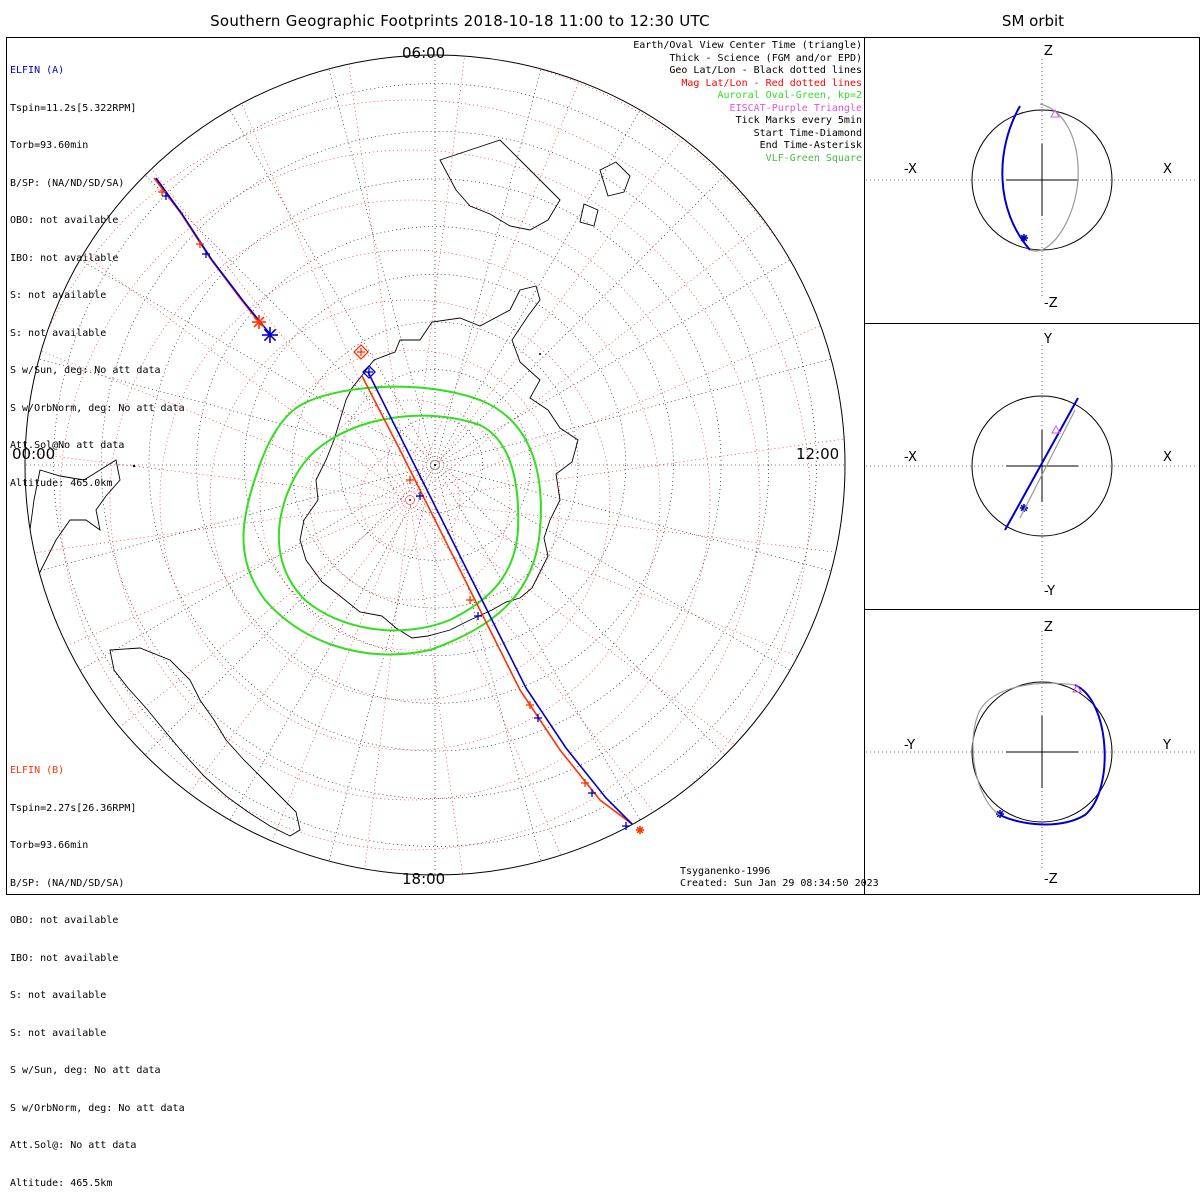 The height and width of the screenshot is (1203, 1200). What do you see at coordinates (97, 1108) in the screenshot?
I see `elfin-b-line: S w/OrbNorm, deg: No att data` at bounding box center [97, 1108].